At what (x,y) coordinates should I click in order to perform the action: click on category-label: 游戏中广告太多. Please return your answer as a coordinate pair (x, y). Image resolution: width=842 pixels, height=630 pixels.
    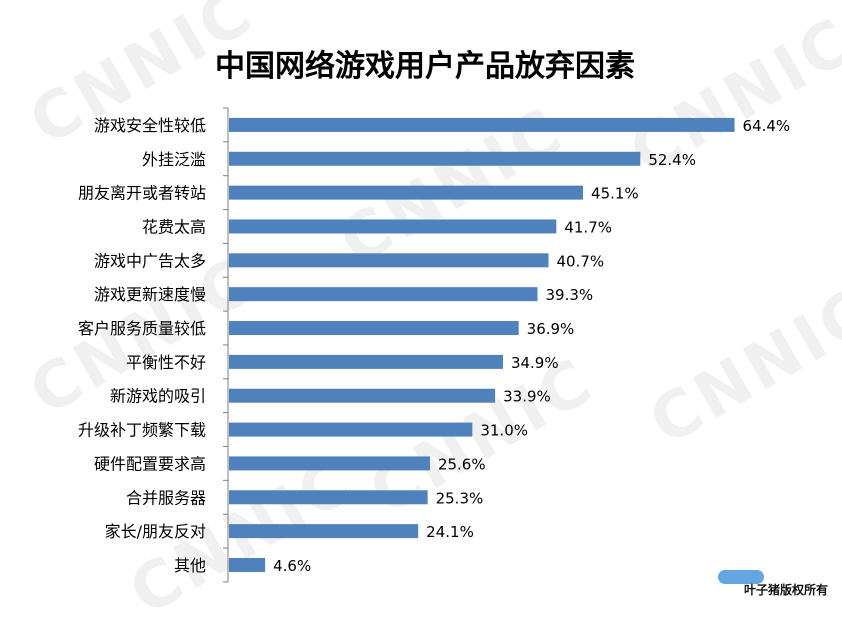
    Looking at the image, I should click on (150, 260).